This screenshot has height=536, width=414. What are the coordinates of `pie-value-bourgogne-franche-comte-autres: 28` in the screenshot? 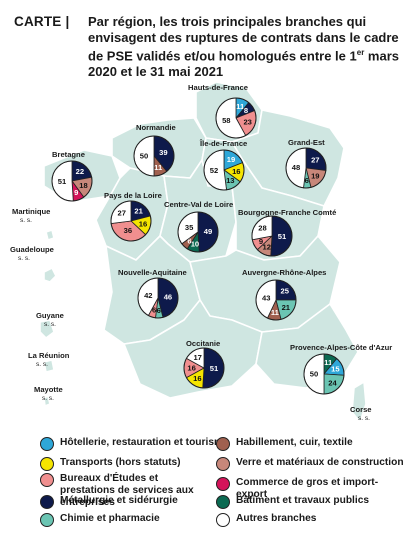 It's located at (262, 228).